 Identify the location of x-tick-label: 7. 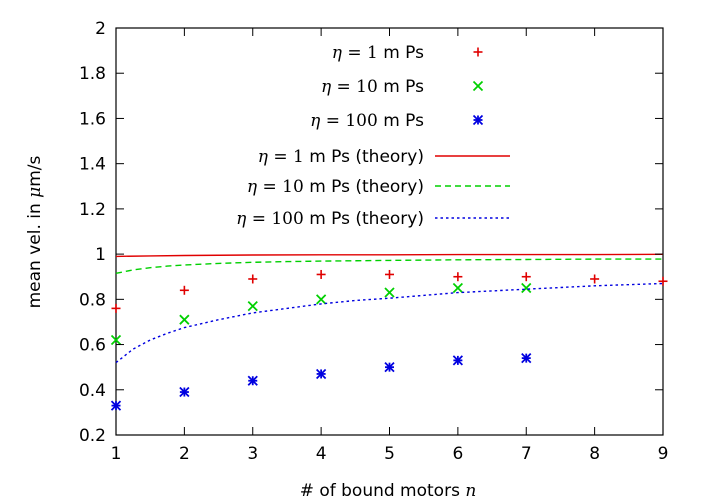
(526, 454).